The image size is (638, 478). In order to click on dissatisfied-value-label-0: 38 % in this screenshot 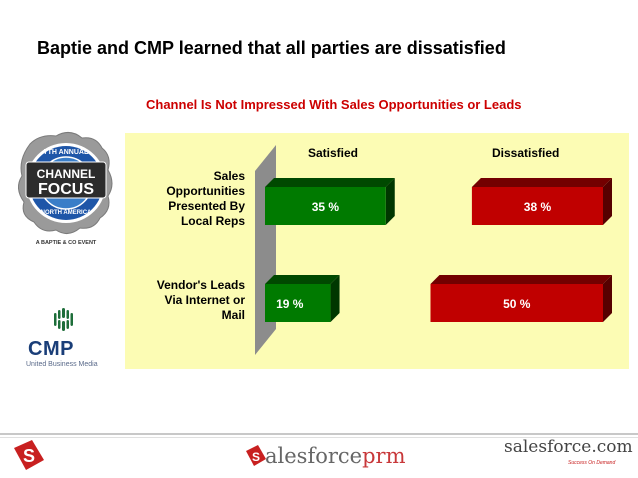, I will do `click(538, 207)`.